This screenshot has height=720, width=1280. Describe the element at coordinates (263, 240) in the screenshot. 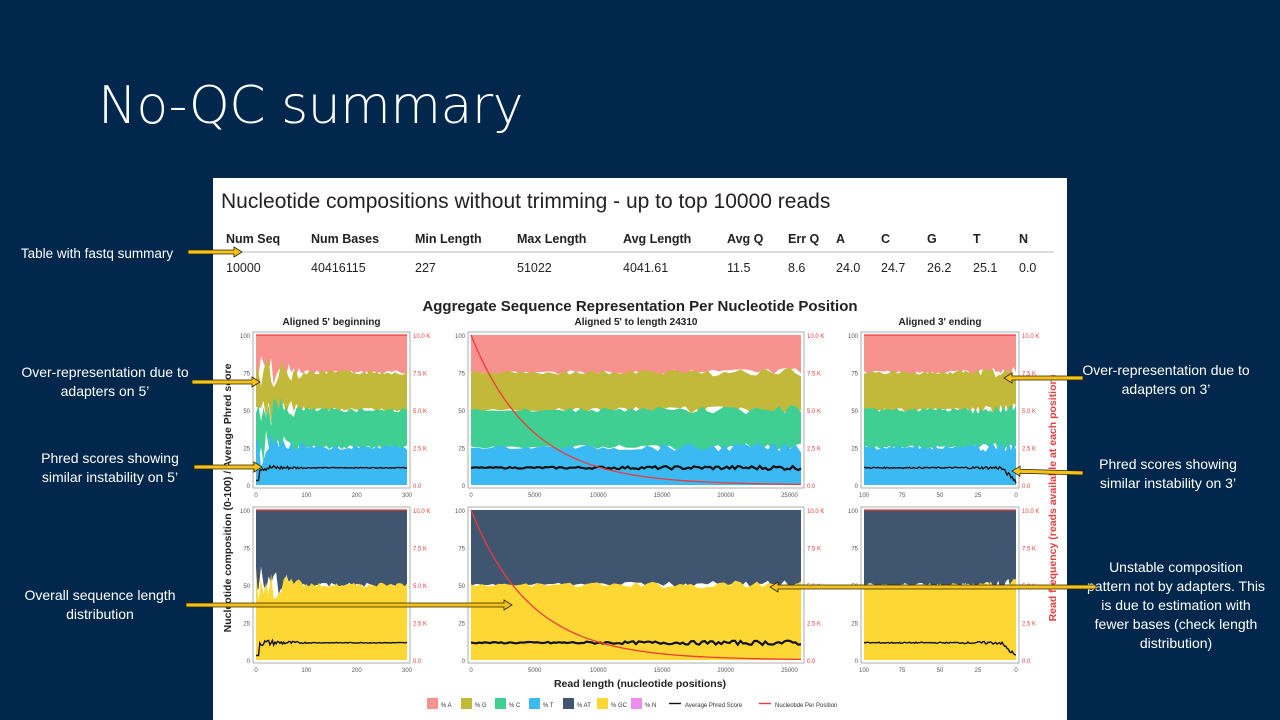

I see `col-num-seq: Num Seq` at that location.